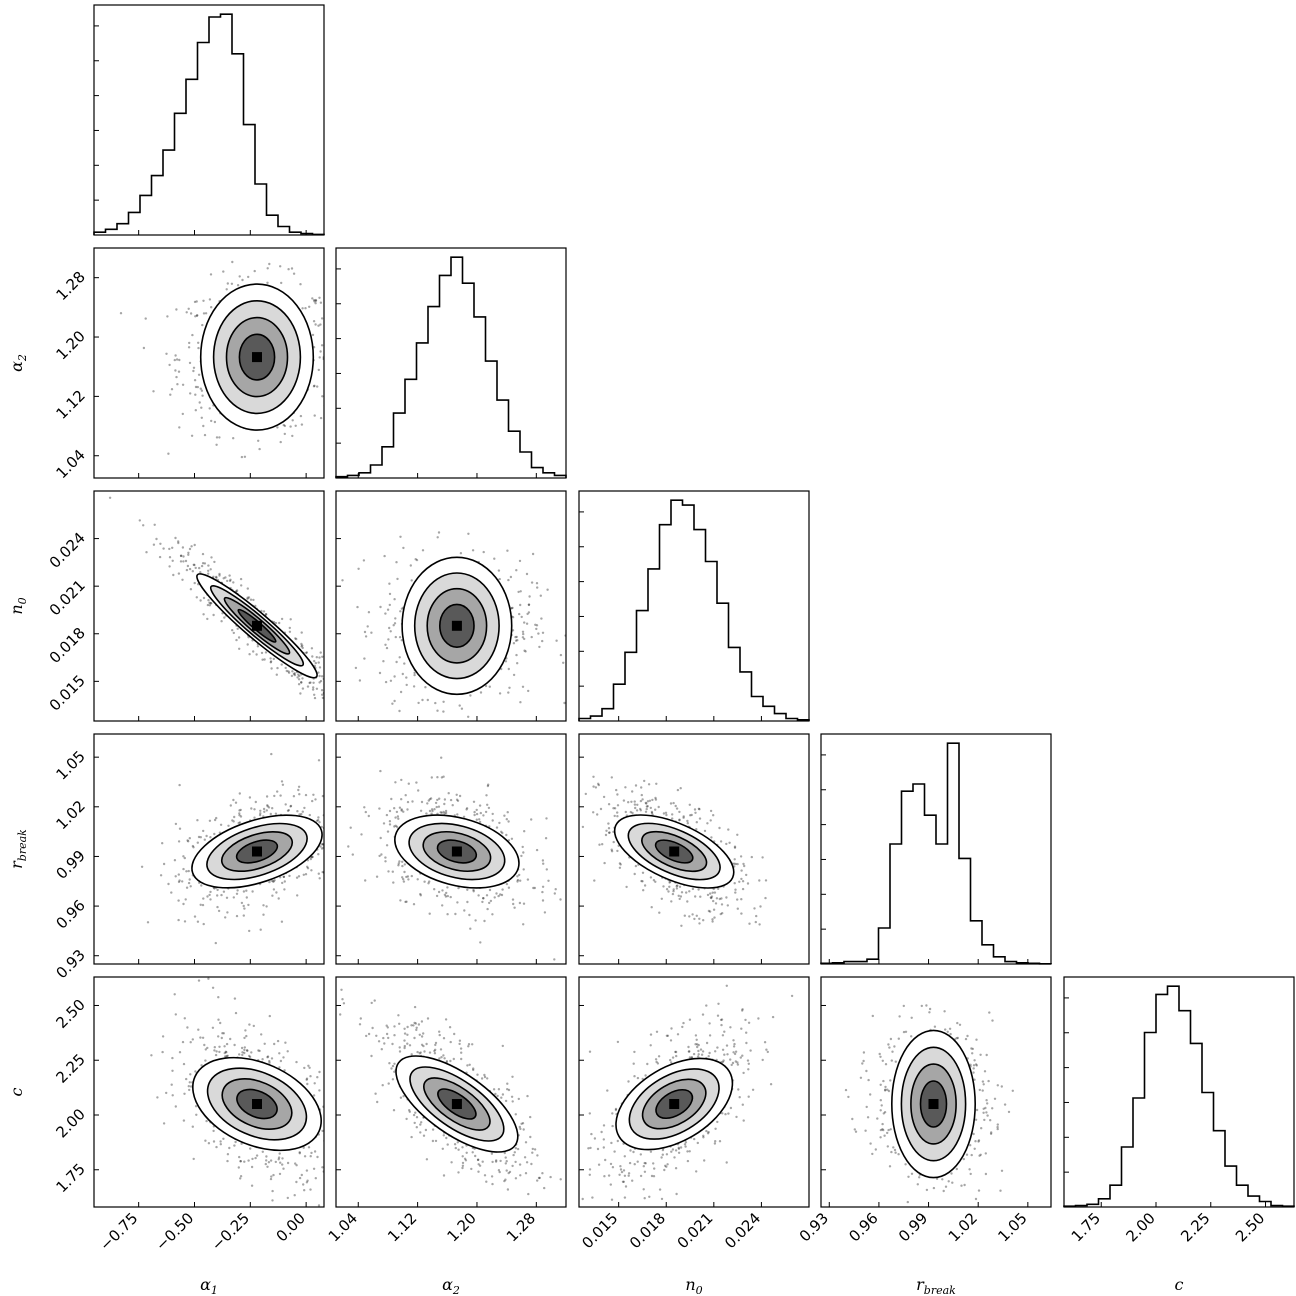 This screenshot has width=1296, height=1296. Describe the element at coordinates (230, 373) in the screenshot. I see `scatter-a1-a2` at that location.